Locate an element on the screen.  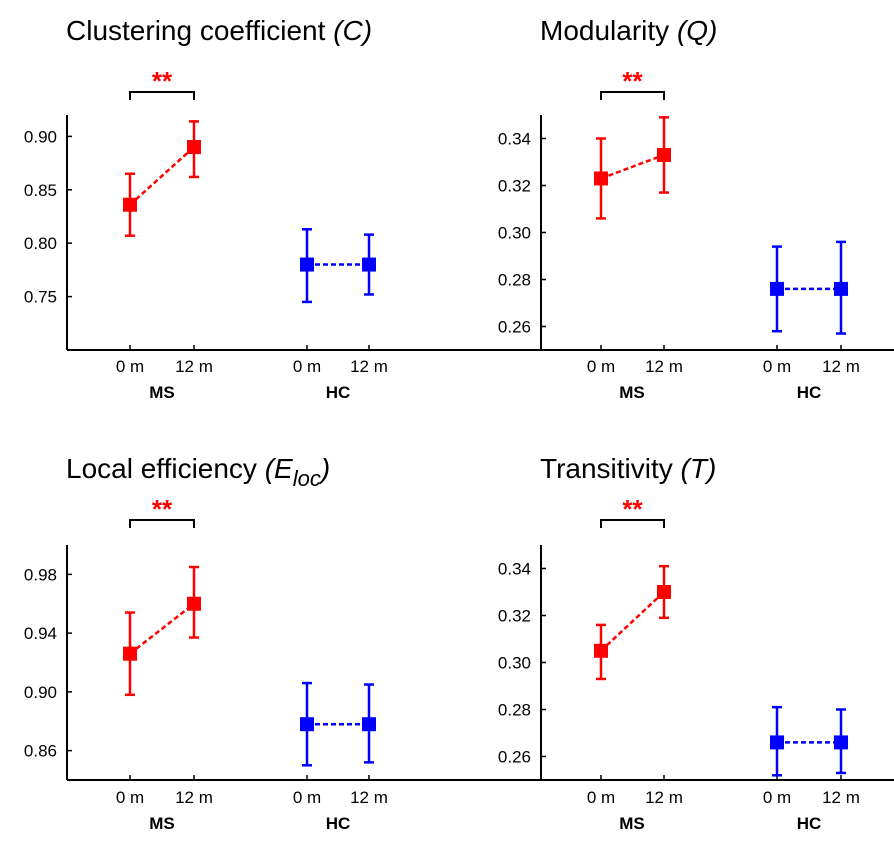
y-tick-label: 0.98 is located at coordinates (40, 574).